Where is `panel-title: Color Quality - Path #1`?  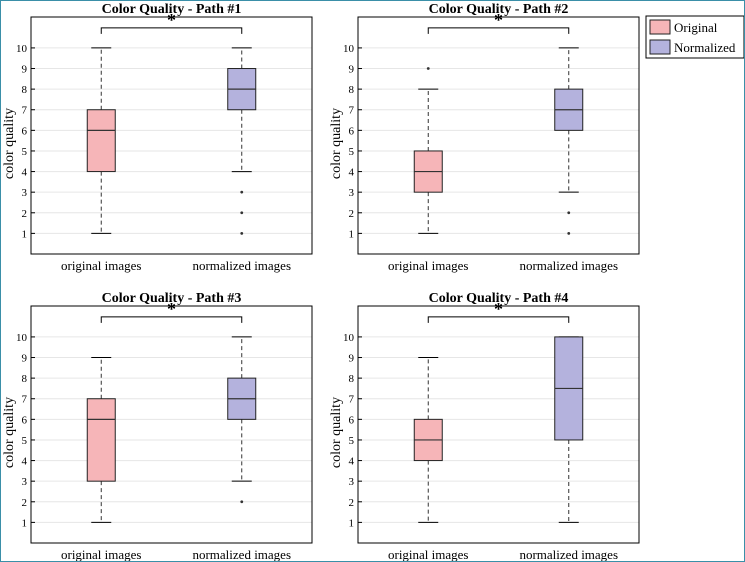 panel-title: Color Quality - Path #1 is located at coordinates (172, 9).